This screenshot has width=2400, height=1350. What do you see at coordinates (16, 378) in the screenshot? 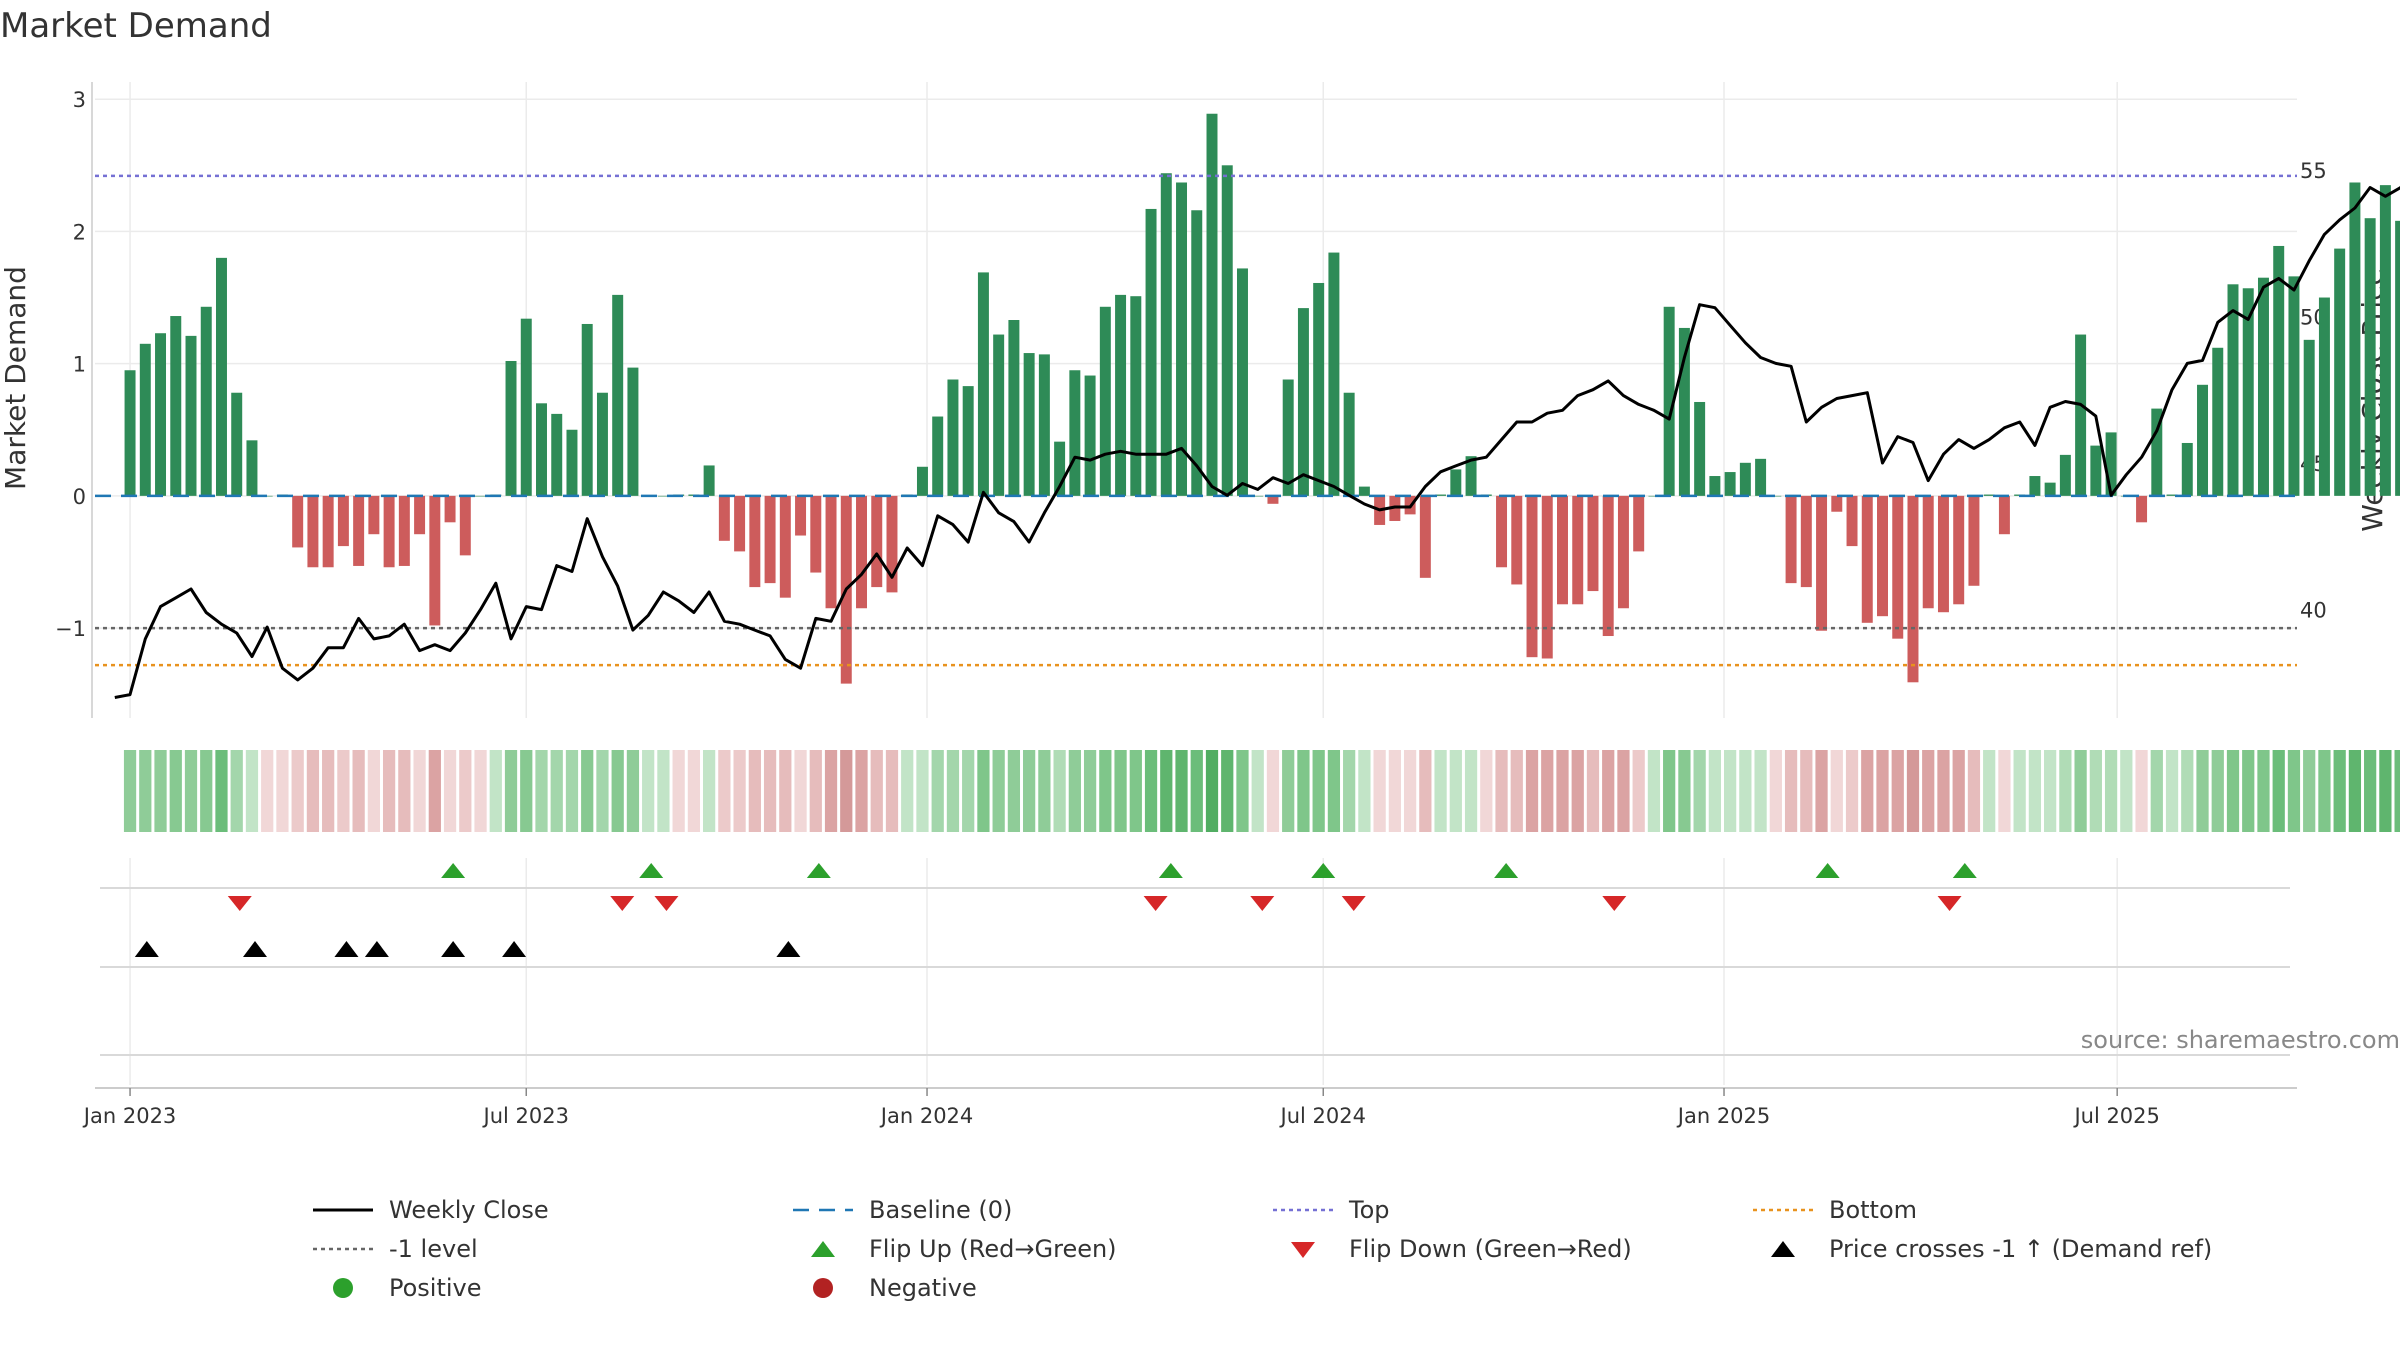
I see `y-axis-label-left: Market Demand` at bounding box center [16, 378].